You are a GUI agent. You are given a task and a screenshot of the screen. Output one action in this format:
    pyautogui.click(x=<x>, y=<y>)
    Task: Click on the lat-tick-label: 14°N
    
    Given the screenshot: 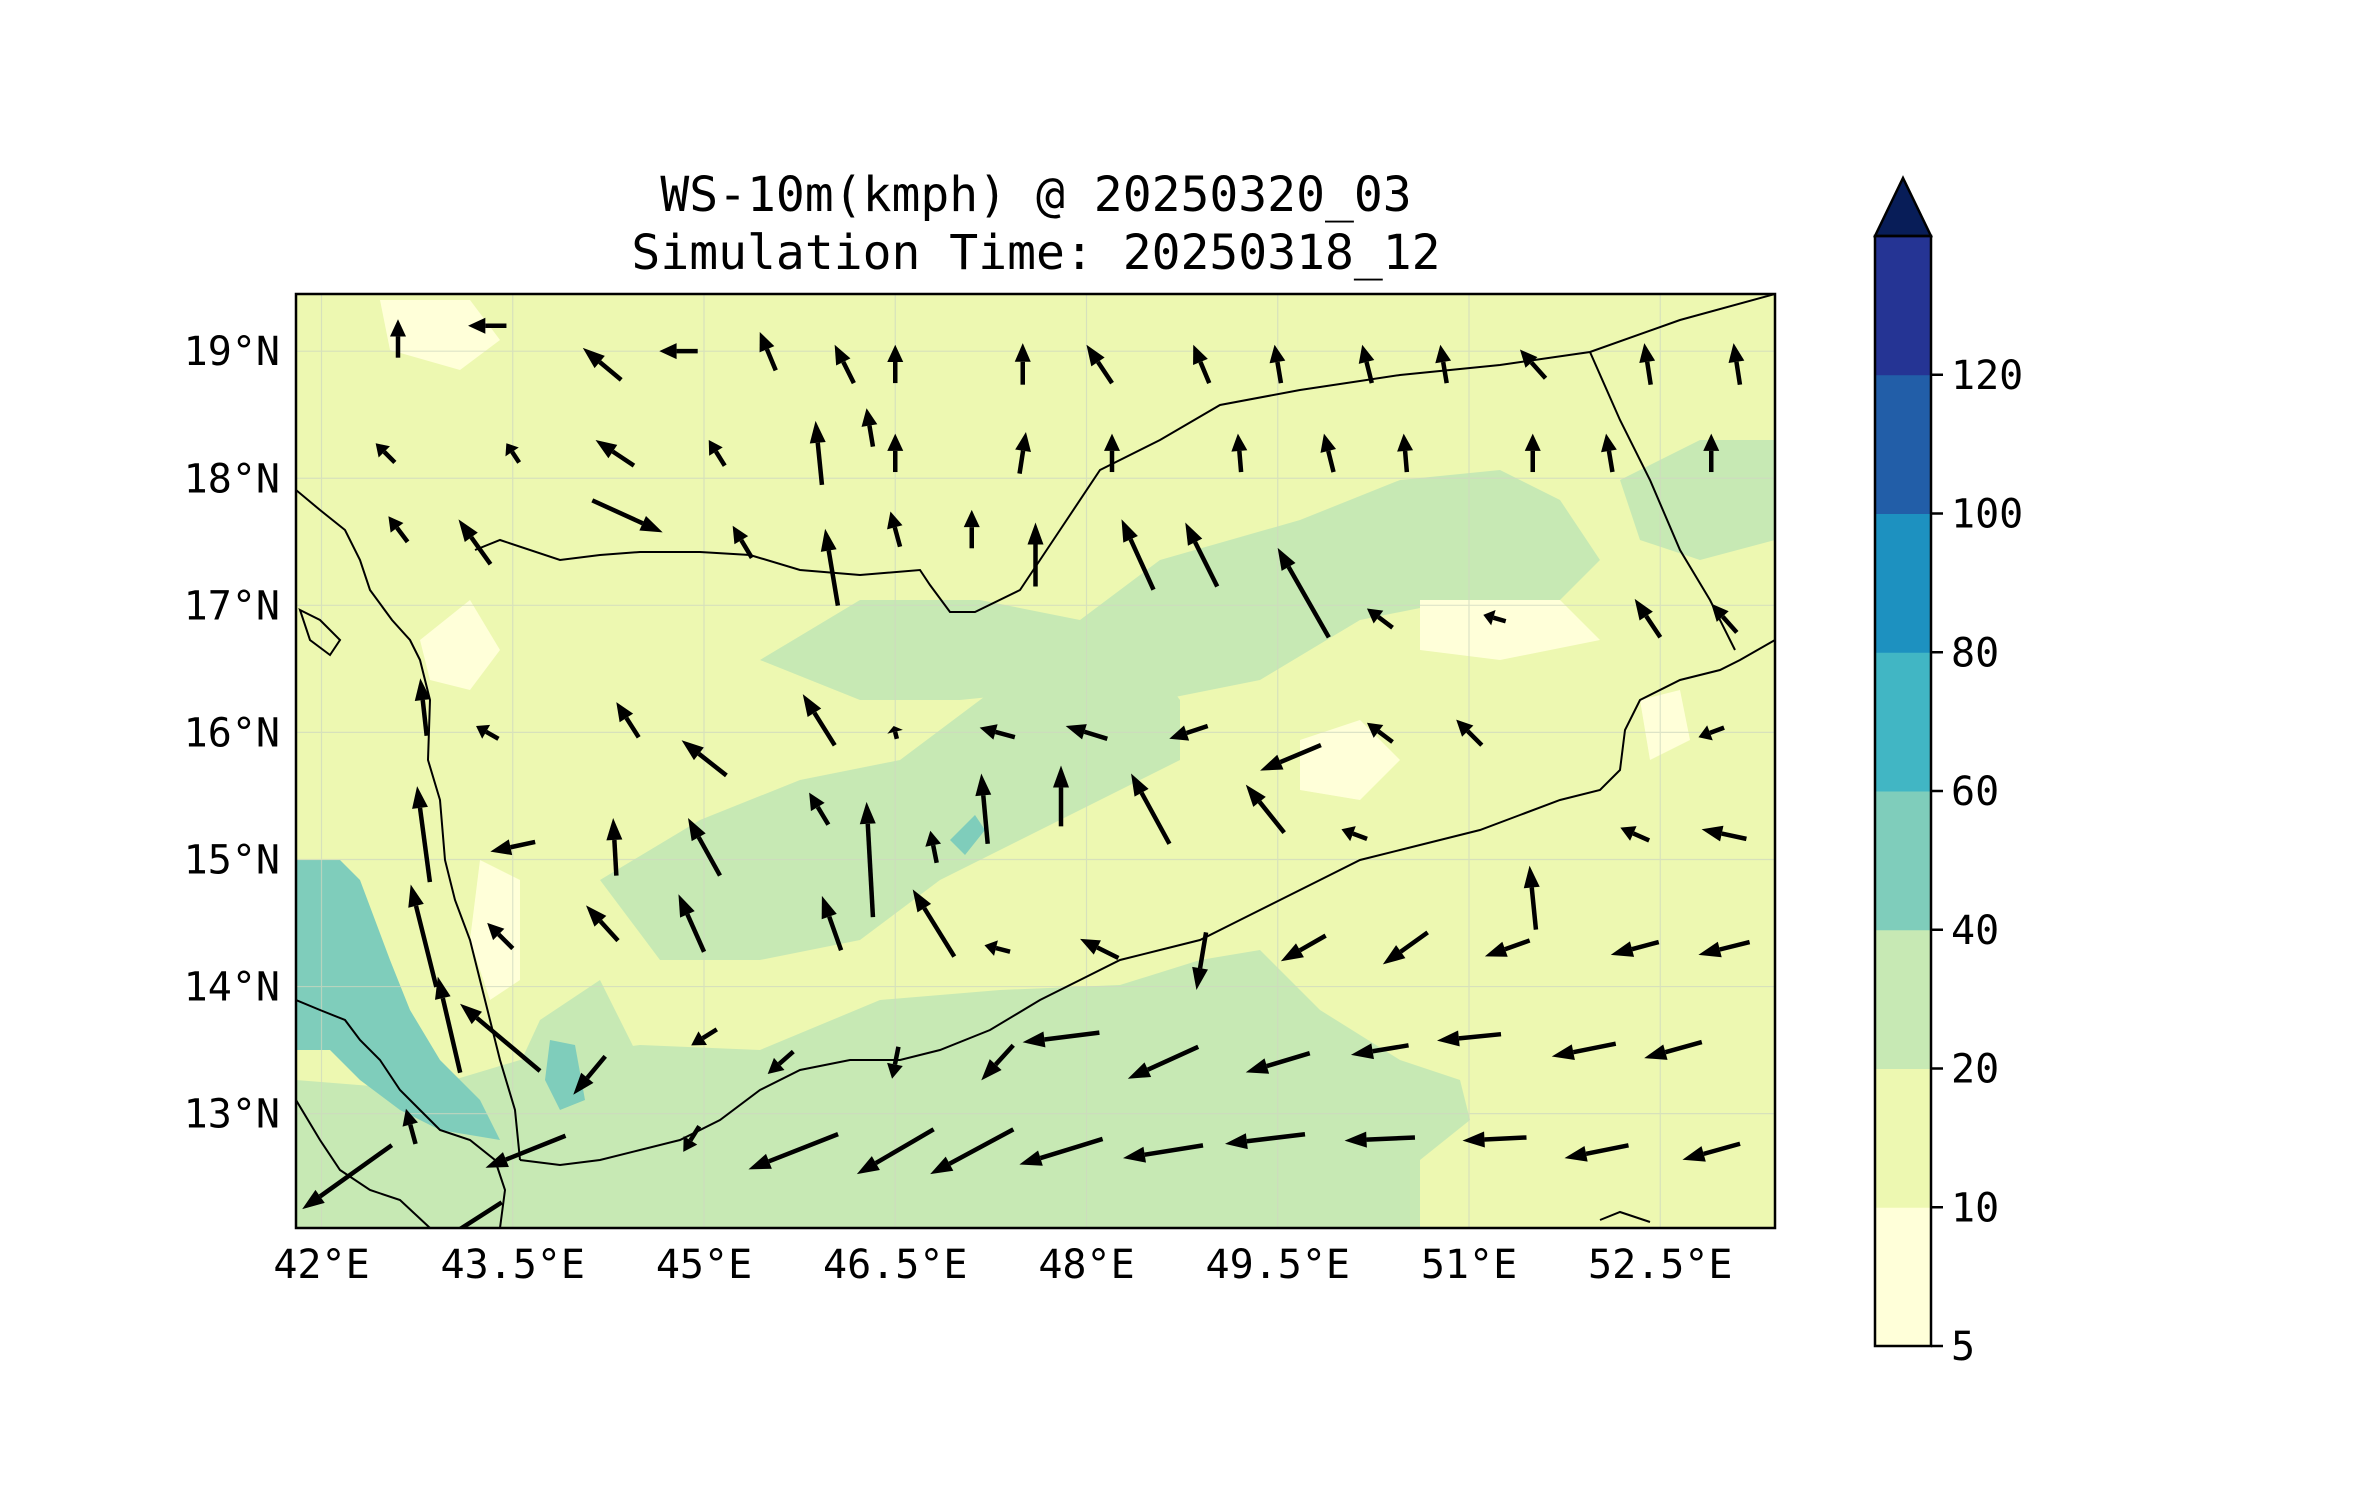 What is the action you would take?
    pyautogui.click(x=232, y=988)
    